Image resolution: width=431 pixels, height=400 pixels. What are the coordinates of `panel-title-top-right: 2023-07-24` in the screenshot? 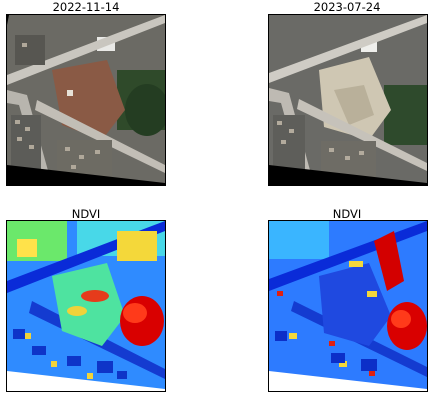 It's located at (347, 7).